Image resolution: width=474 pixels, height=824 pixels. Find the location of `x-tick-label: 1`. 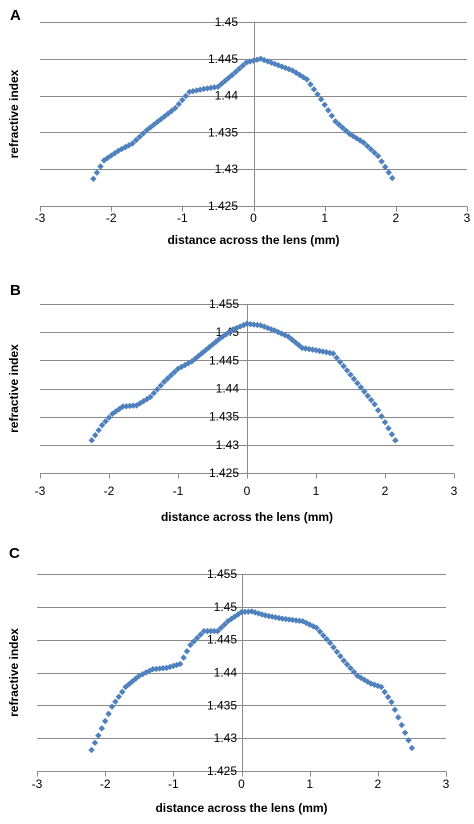

x-tick-label: 1 is located at coordinates (309, 784).